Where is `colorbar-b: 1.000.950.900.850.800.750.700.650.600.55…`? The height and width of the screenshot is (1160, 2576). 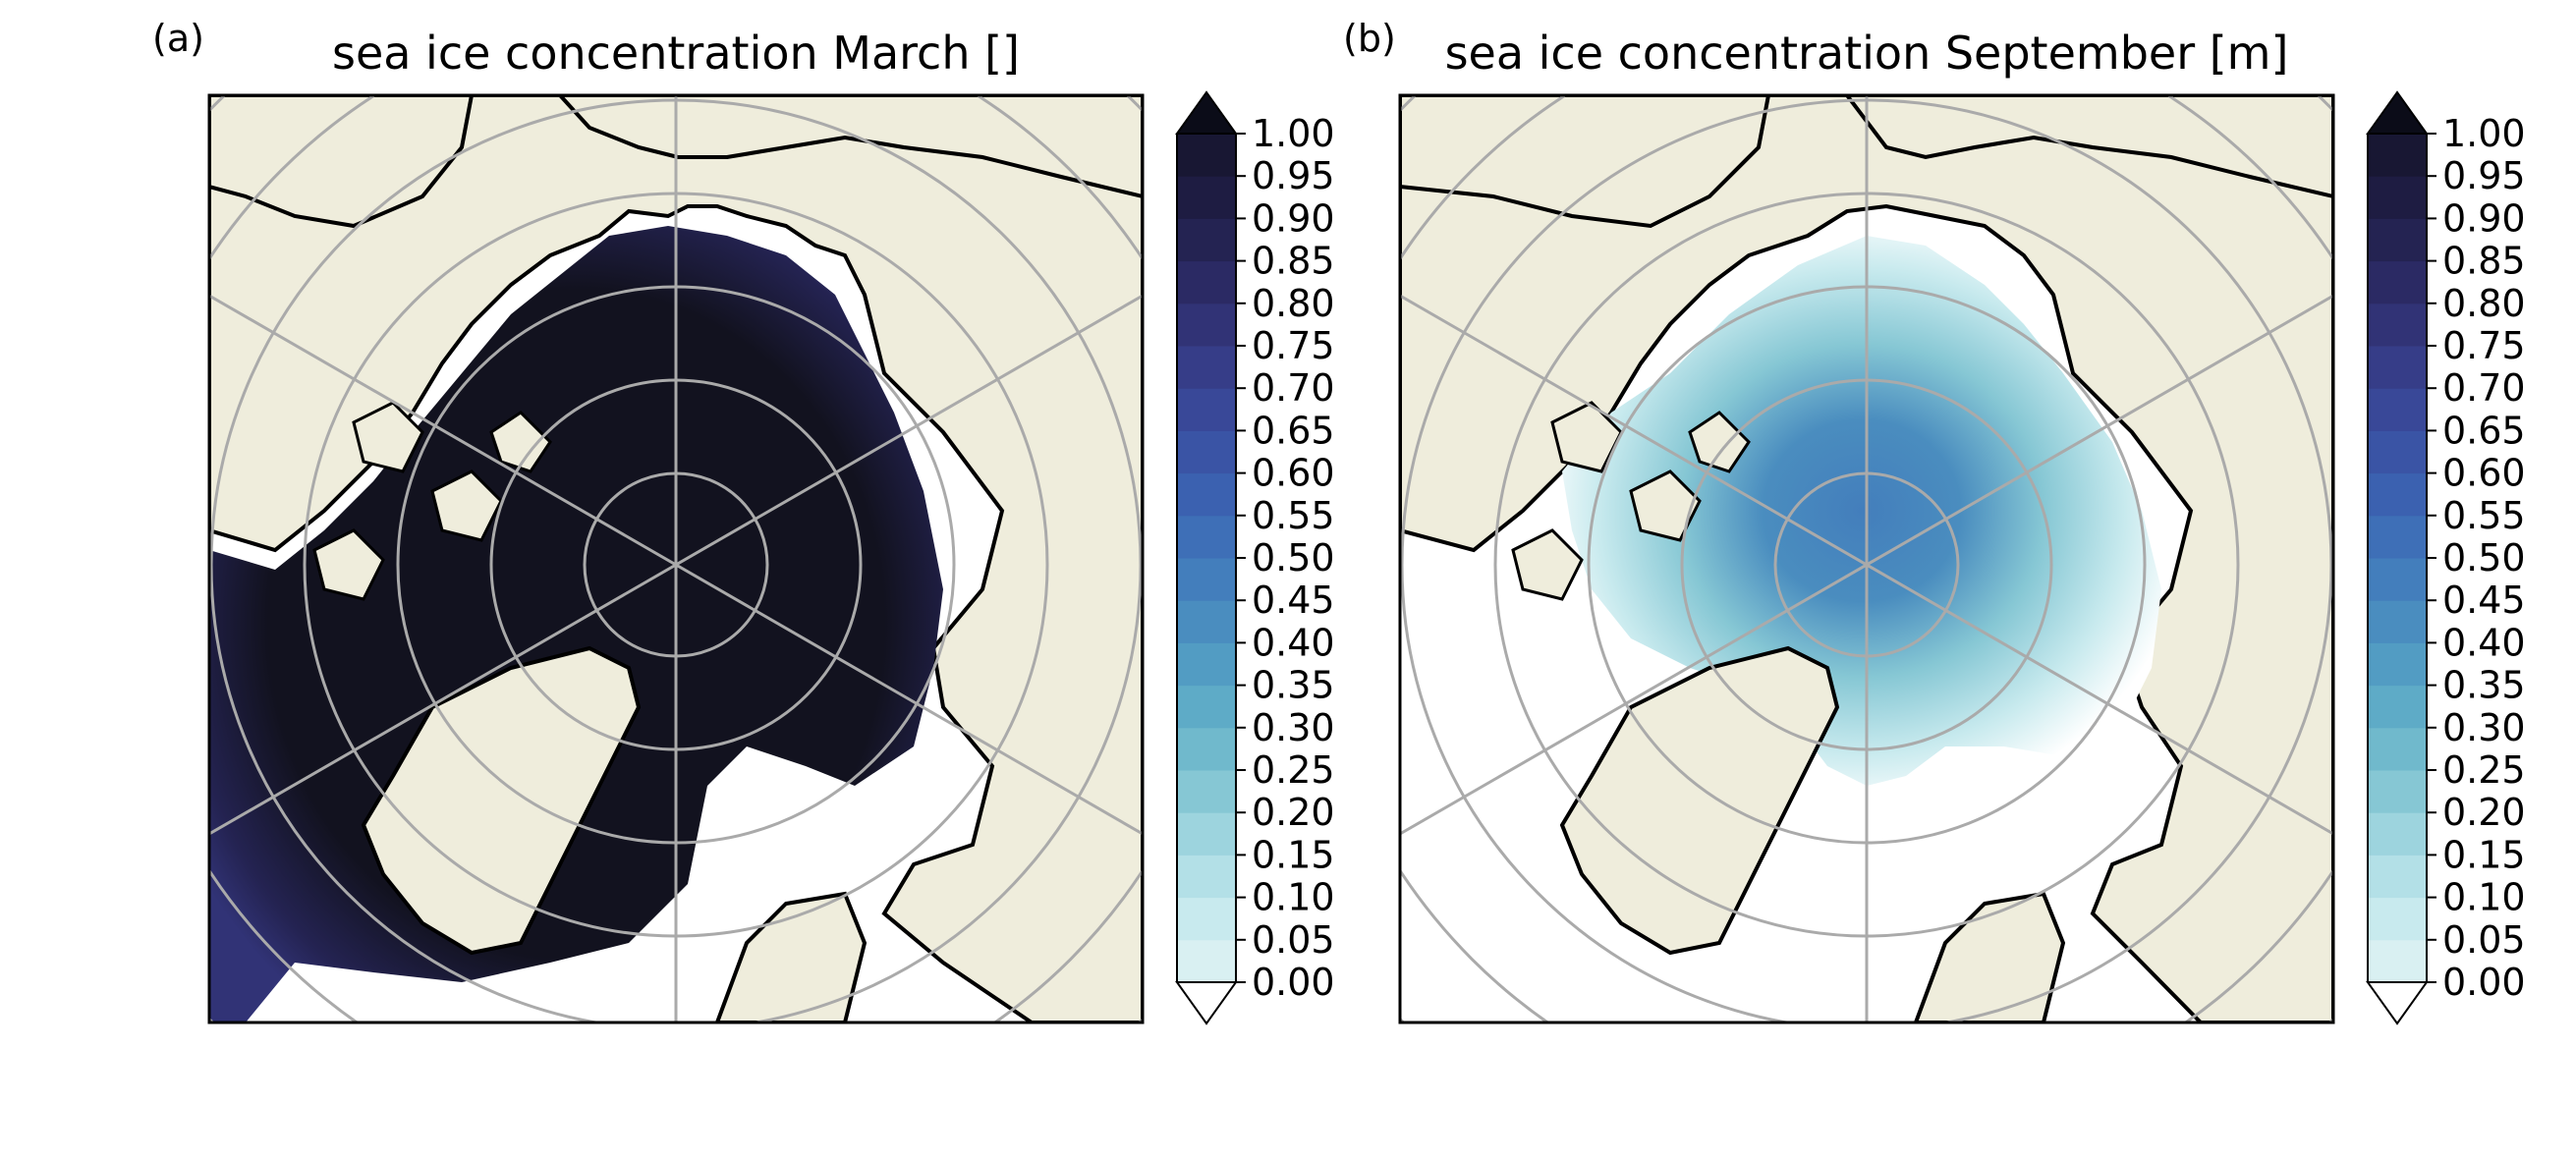
colorbar-b: 1.000.950.900.850.800.750.700.650.600.55… is located at coordinates (2446, 557).